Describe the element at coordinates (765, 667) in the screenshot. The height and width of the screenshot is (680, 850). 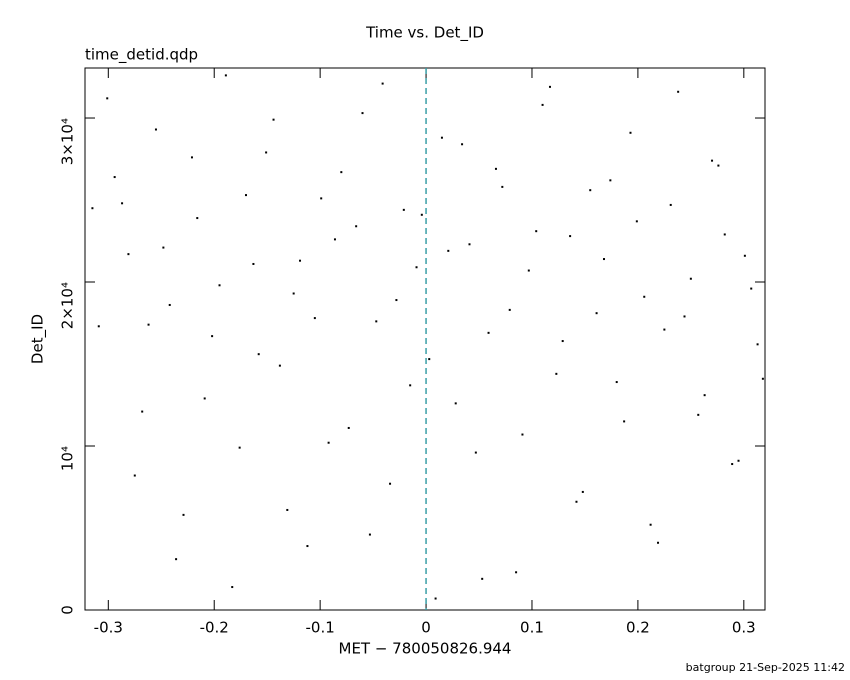
I see `footer: batgroup 21-Sep-2025 11:42` at that location.